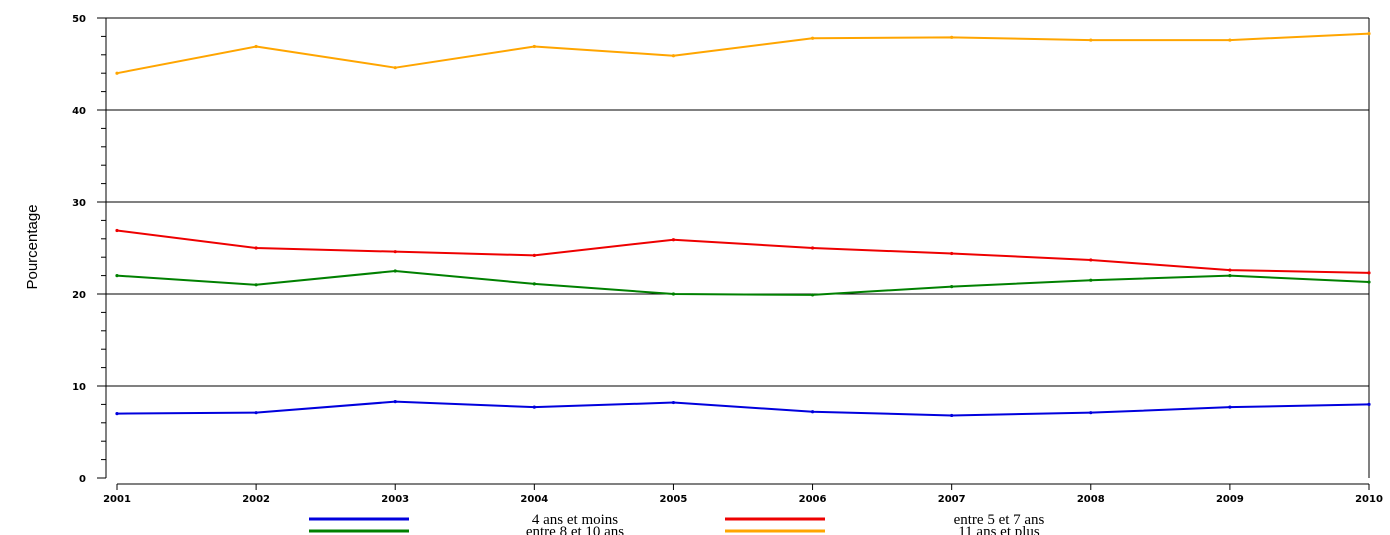 This screenshot has width=1390, height=535. What do you see at coordinates (116, 413) in the screenshot?
I see `data-point-1-2001` at bounding box center [116, 413].